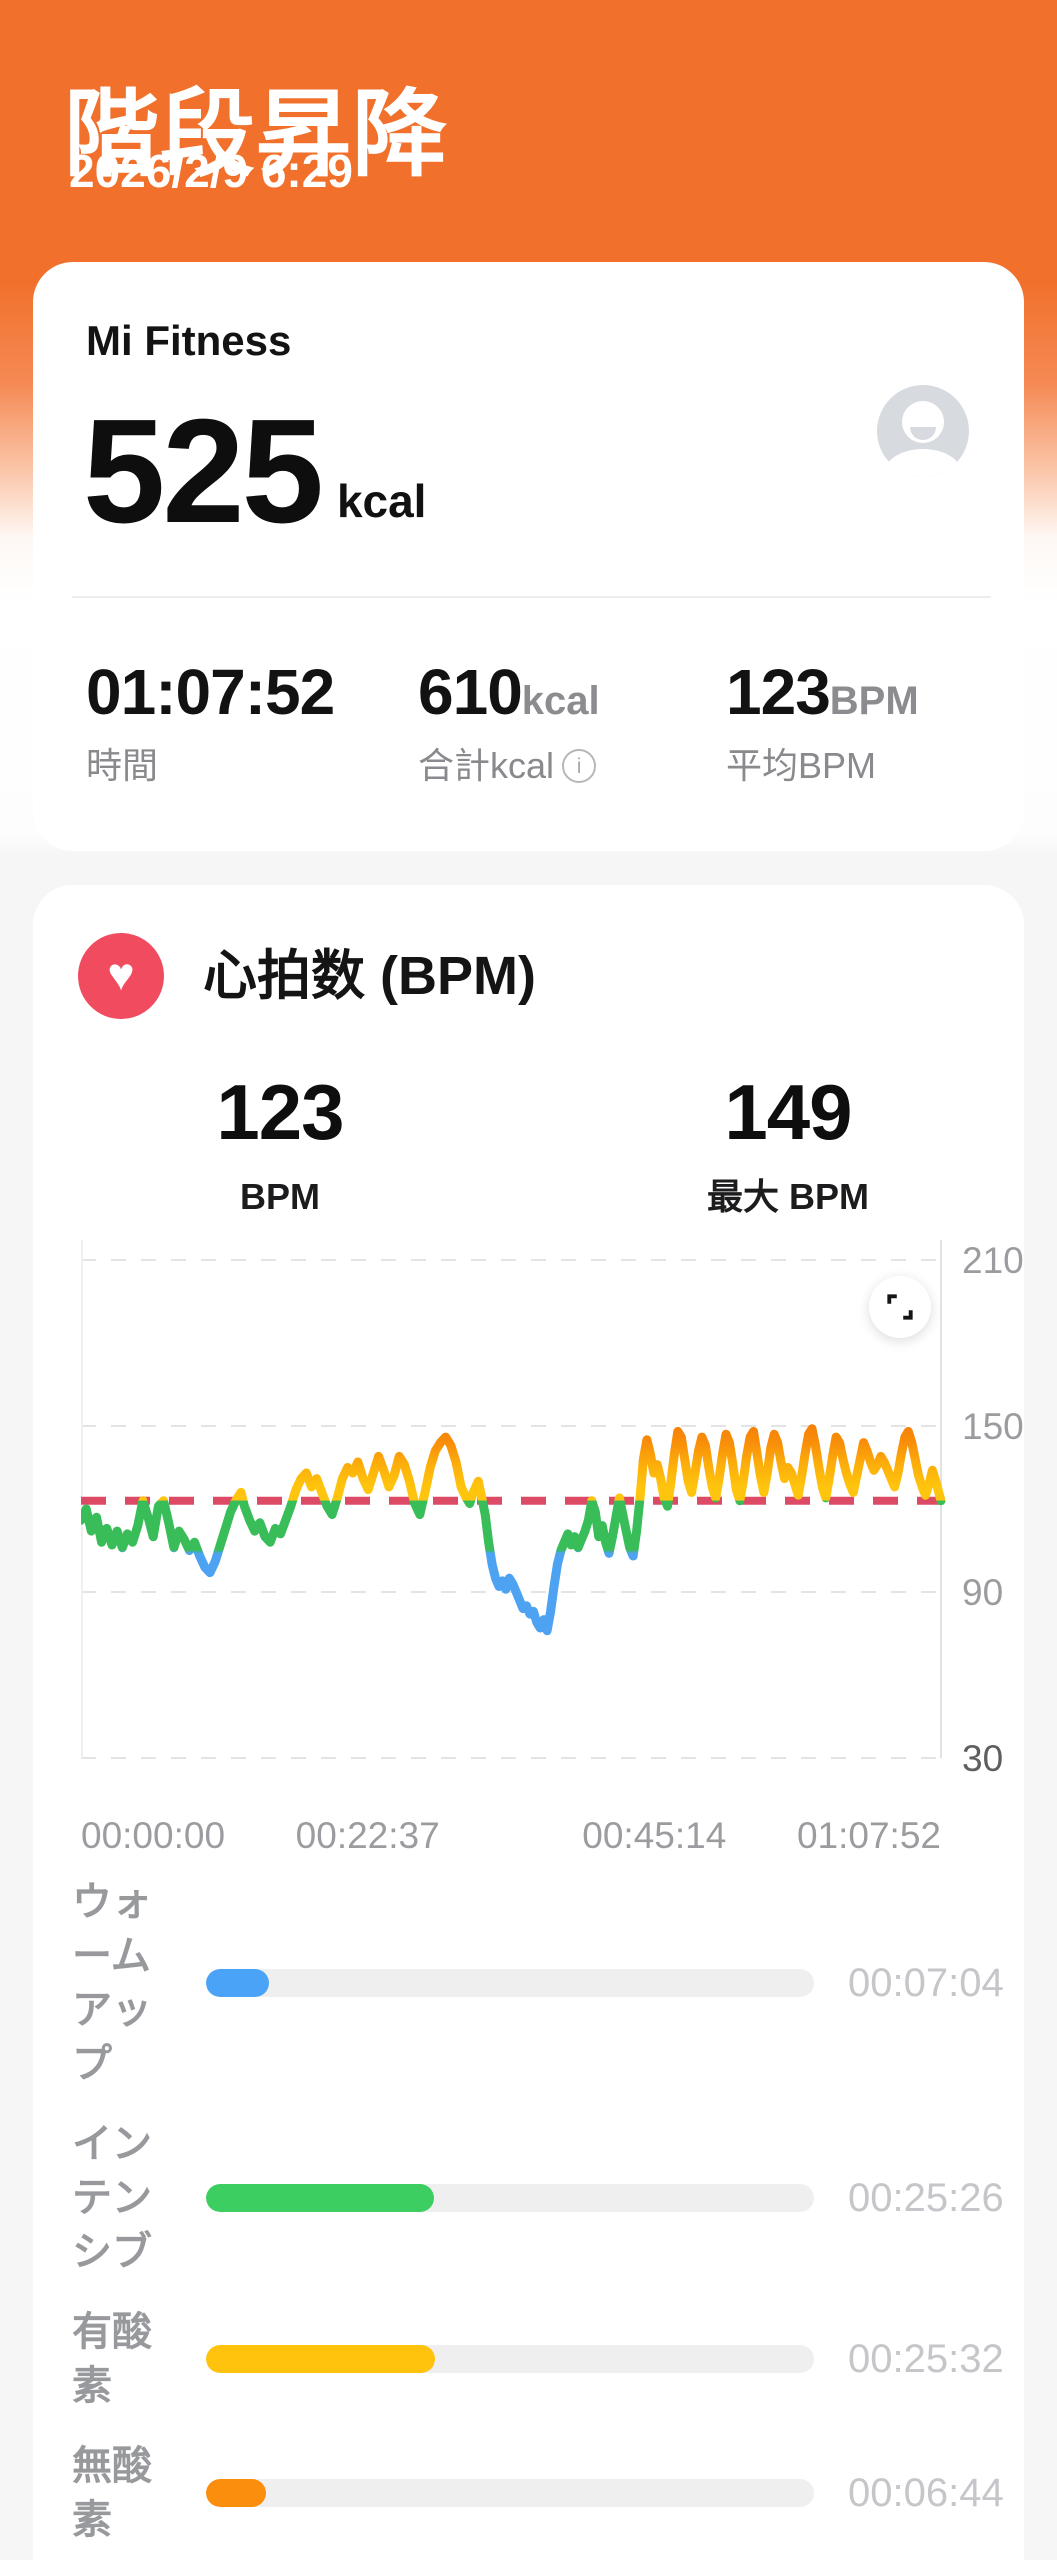 Image resolution: width=1057 pixels, height=2573 pixels. What do you see at coordinates (320, 2359) in the screenshot?
I see `zone-aerobic-bar-fill` at bounding box center [320, 2359].